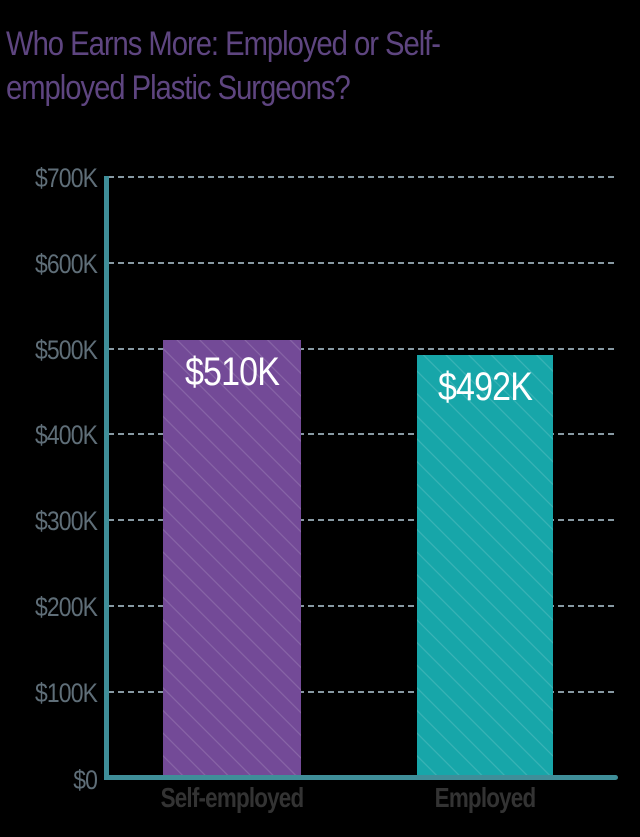  Describe the element at coordinates (361, 606) in the screenshot. I see `gridline-200k` at that location.